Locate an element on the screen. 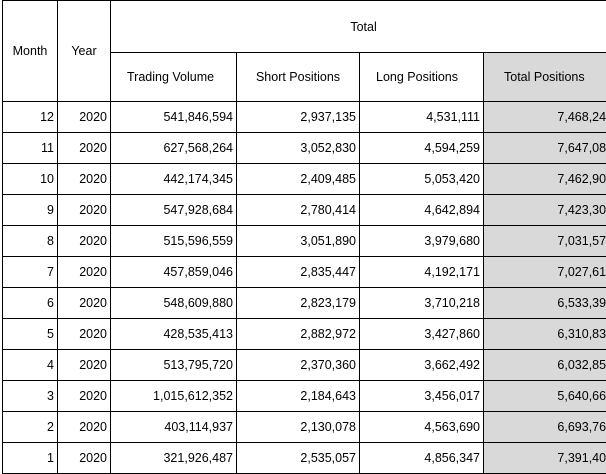 This screenshot has width=606, height=474. cell-trading-volume: 547,928,684 is located at coordinates (174, 210).